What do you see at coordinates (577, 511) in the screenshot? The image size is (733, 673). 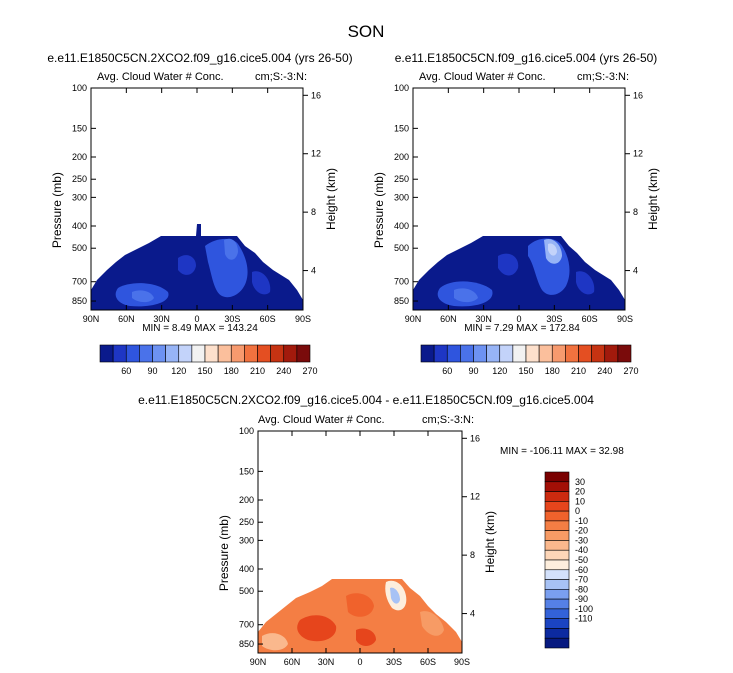 I see `colorbar-label: 0` at bounding box center [577, 511].